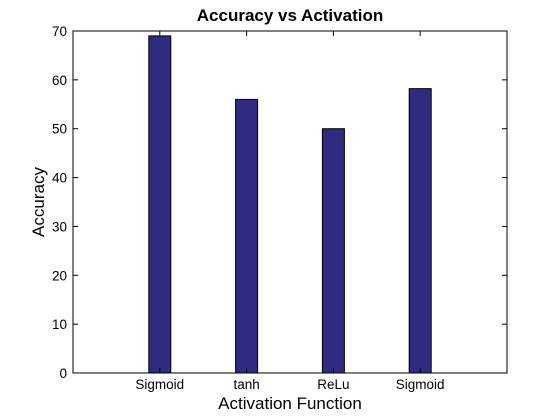 This screenshot has width=560, height=420. Describe the element at coordinates (246, 384) in the screenshot. I see `x-tick-label: tanh` at that location.